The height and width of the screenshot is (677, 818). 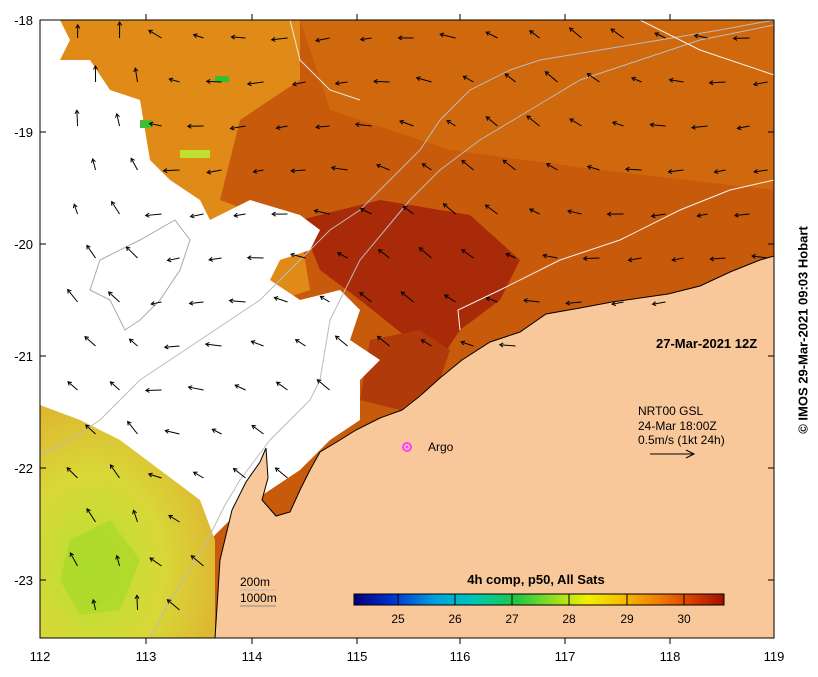 I want to click on x-tick-label: 114, so click(x=252, y=656).